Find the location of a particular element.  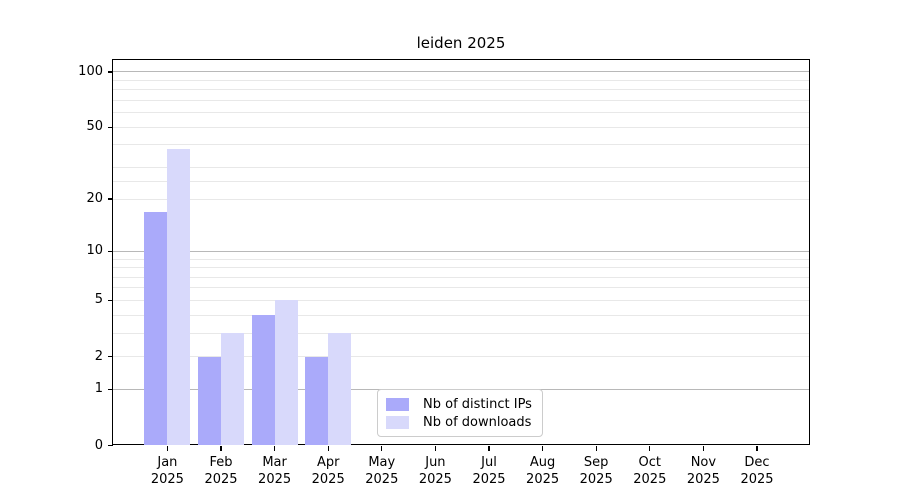

x-tick-label: Mar 2025 is located at coordinates (275, 471).